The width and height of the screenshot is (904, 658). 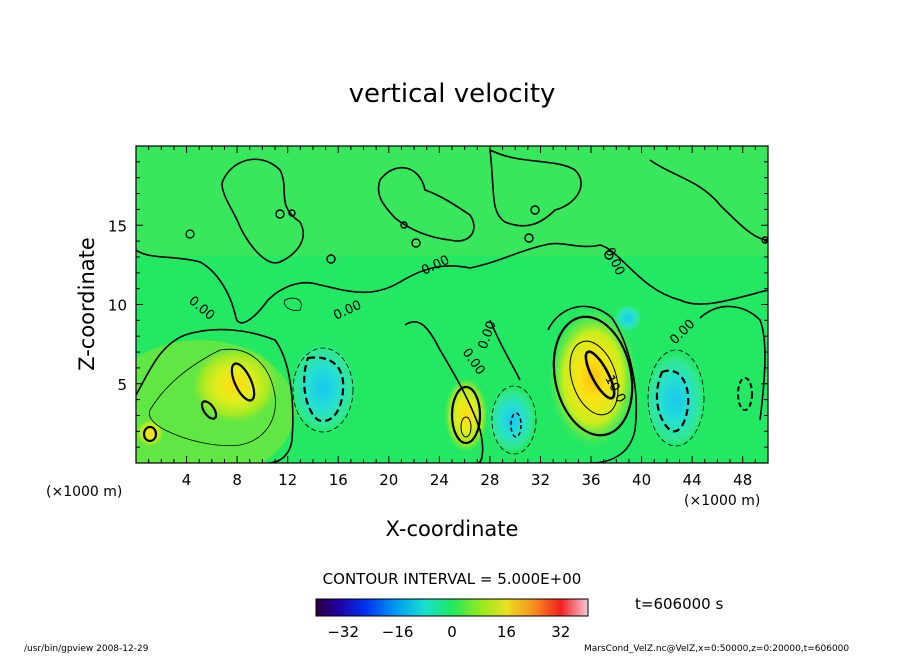 What do you see at coordinates (560, 632) in the screenshot?
I see `colorbar-tick-label: 32` at bounding box center [560, 632].